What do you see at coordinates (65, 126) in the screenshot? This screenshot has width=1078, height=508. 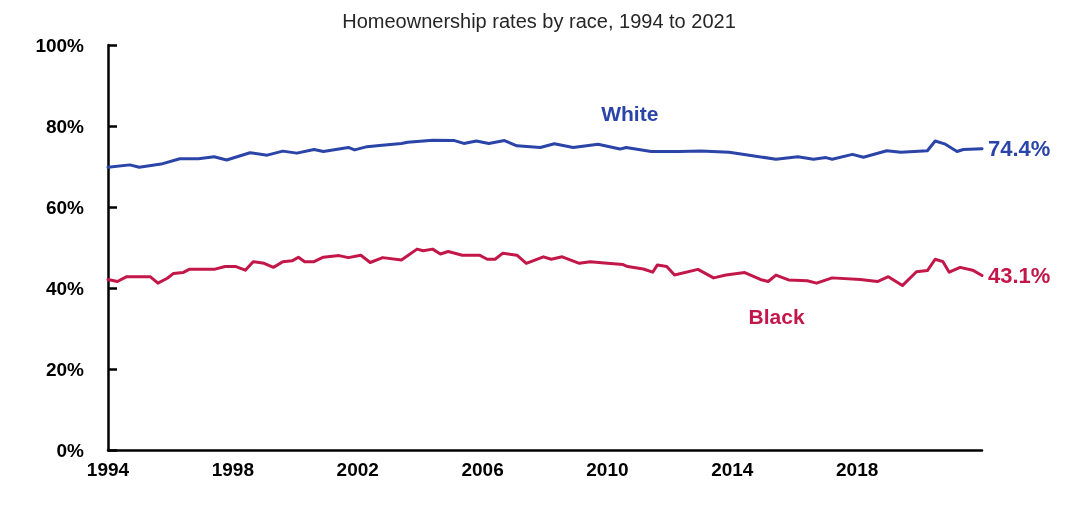 I see `y-tick-label: 80%` at bounding box center [65, 126].